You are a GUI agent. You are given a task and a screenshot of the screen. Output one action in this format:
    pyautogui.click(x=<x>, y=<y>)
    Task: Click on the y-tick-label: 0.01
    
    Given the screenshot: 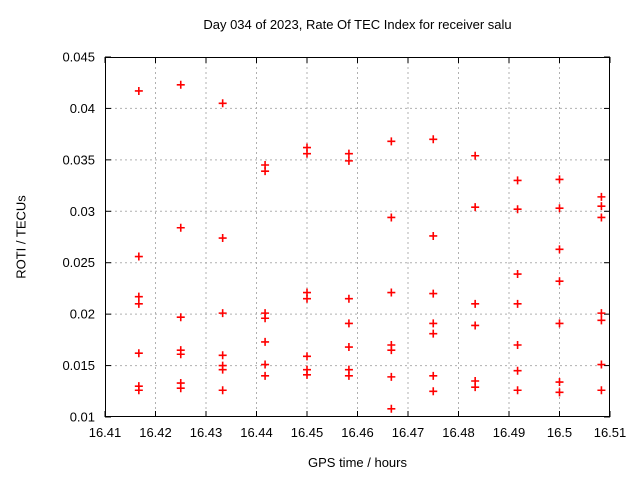 What is the action you would take?
    pyautogui.click(x=82, y=417)
    